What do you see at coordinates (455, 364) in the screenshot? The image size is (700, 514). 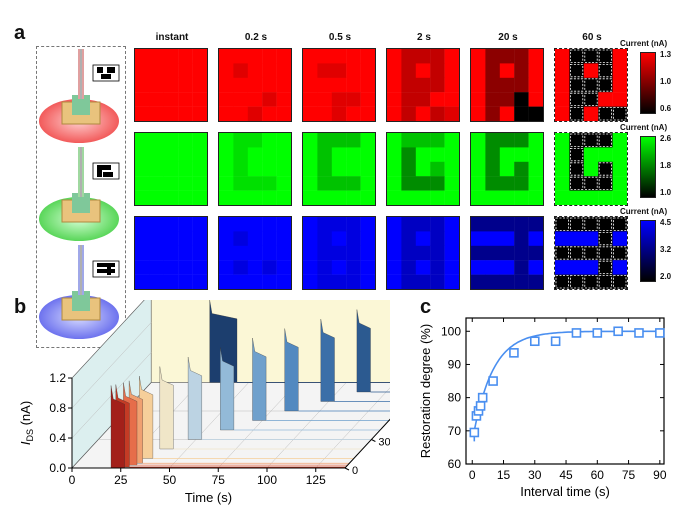 I see `y-tick-label: 90` at bounding box center [455, 364].